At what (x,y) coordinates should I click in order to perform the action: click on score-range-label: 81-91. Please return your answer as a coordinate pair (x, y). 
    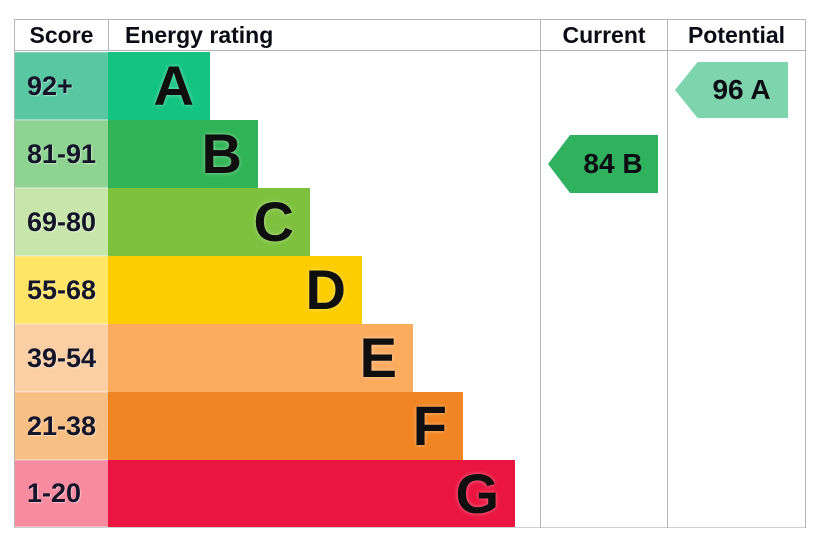
    Looking at the image, I should click on (62, 153).